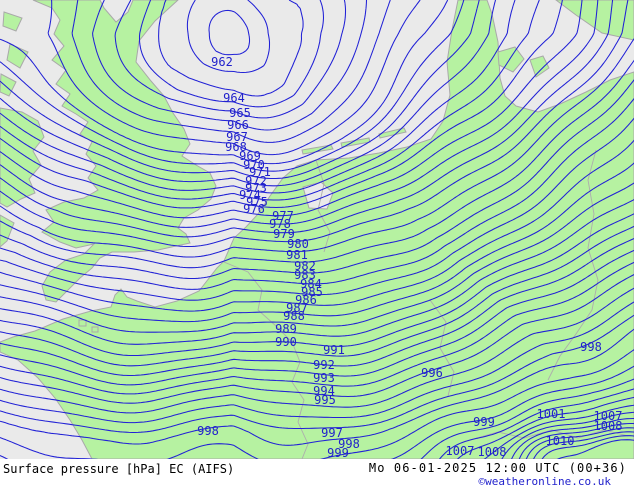  Describe the element at coordinates (240, 113) in the screenshot. I see `isobar-value-label: 965` at that location.